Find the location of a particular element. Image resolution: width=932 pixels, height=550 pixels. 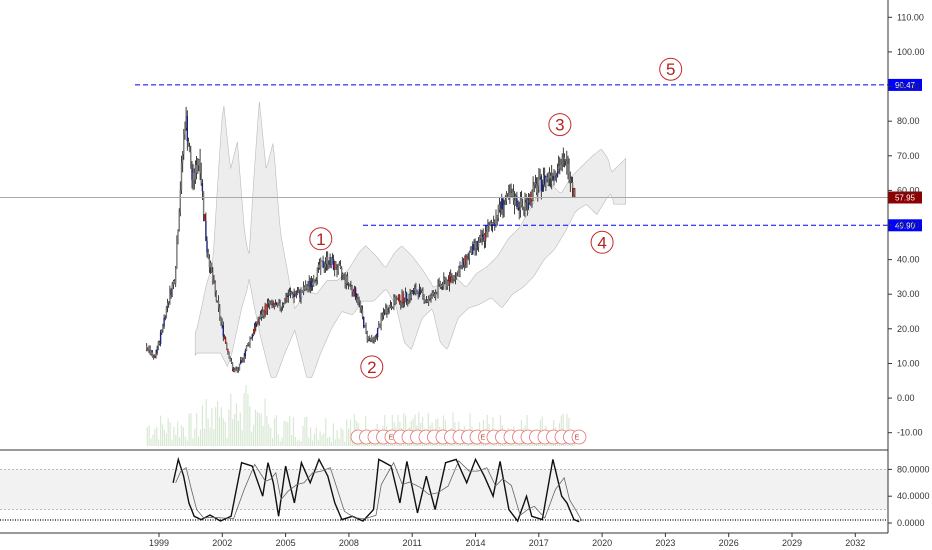

level-label: 90.47 is located at coordinates (905, 85).